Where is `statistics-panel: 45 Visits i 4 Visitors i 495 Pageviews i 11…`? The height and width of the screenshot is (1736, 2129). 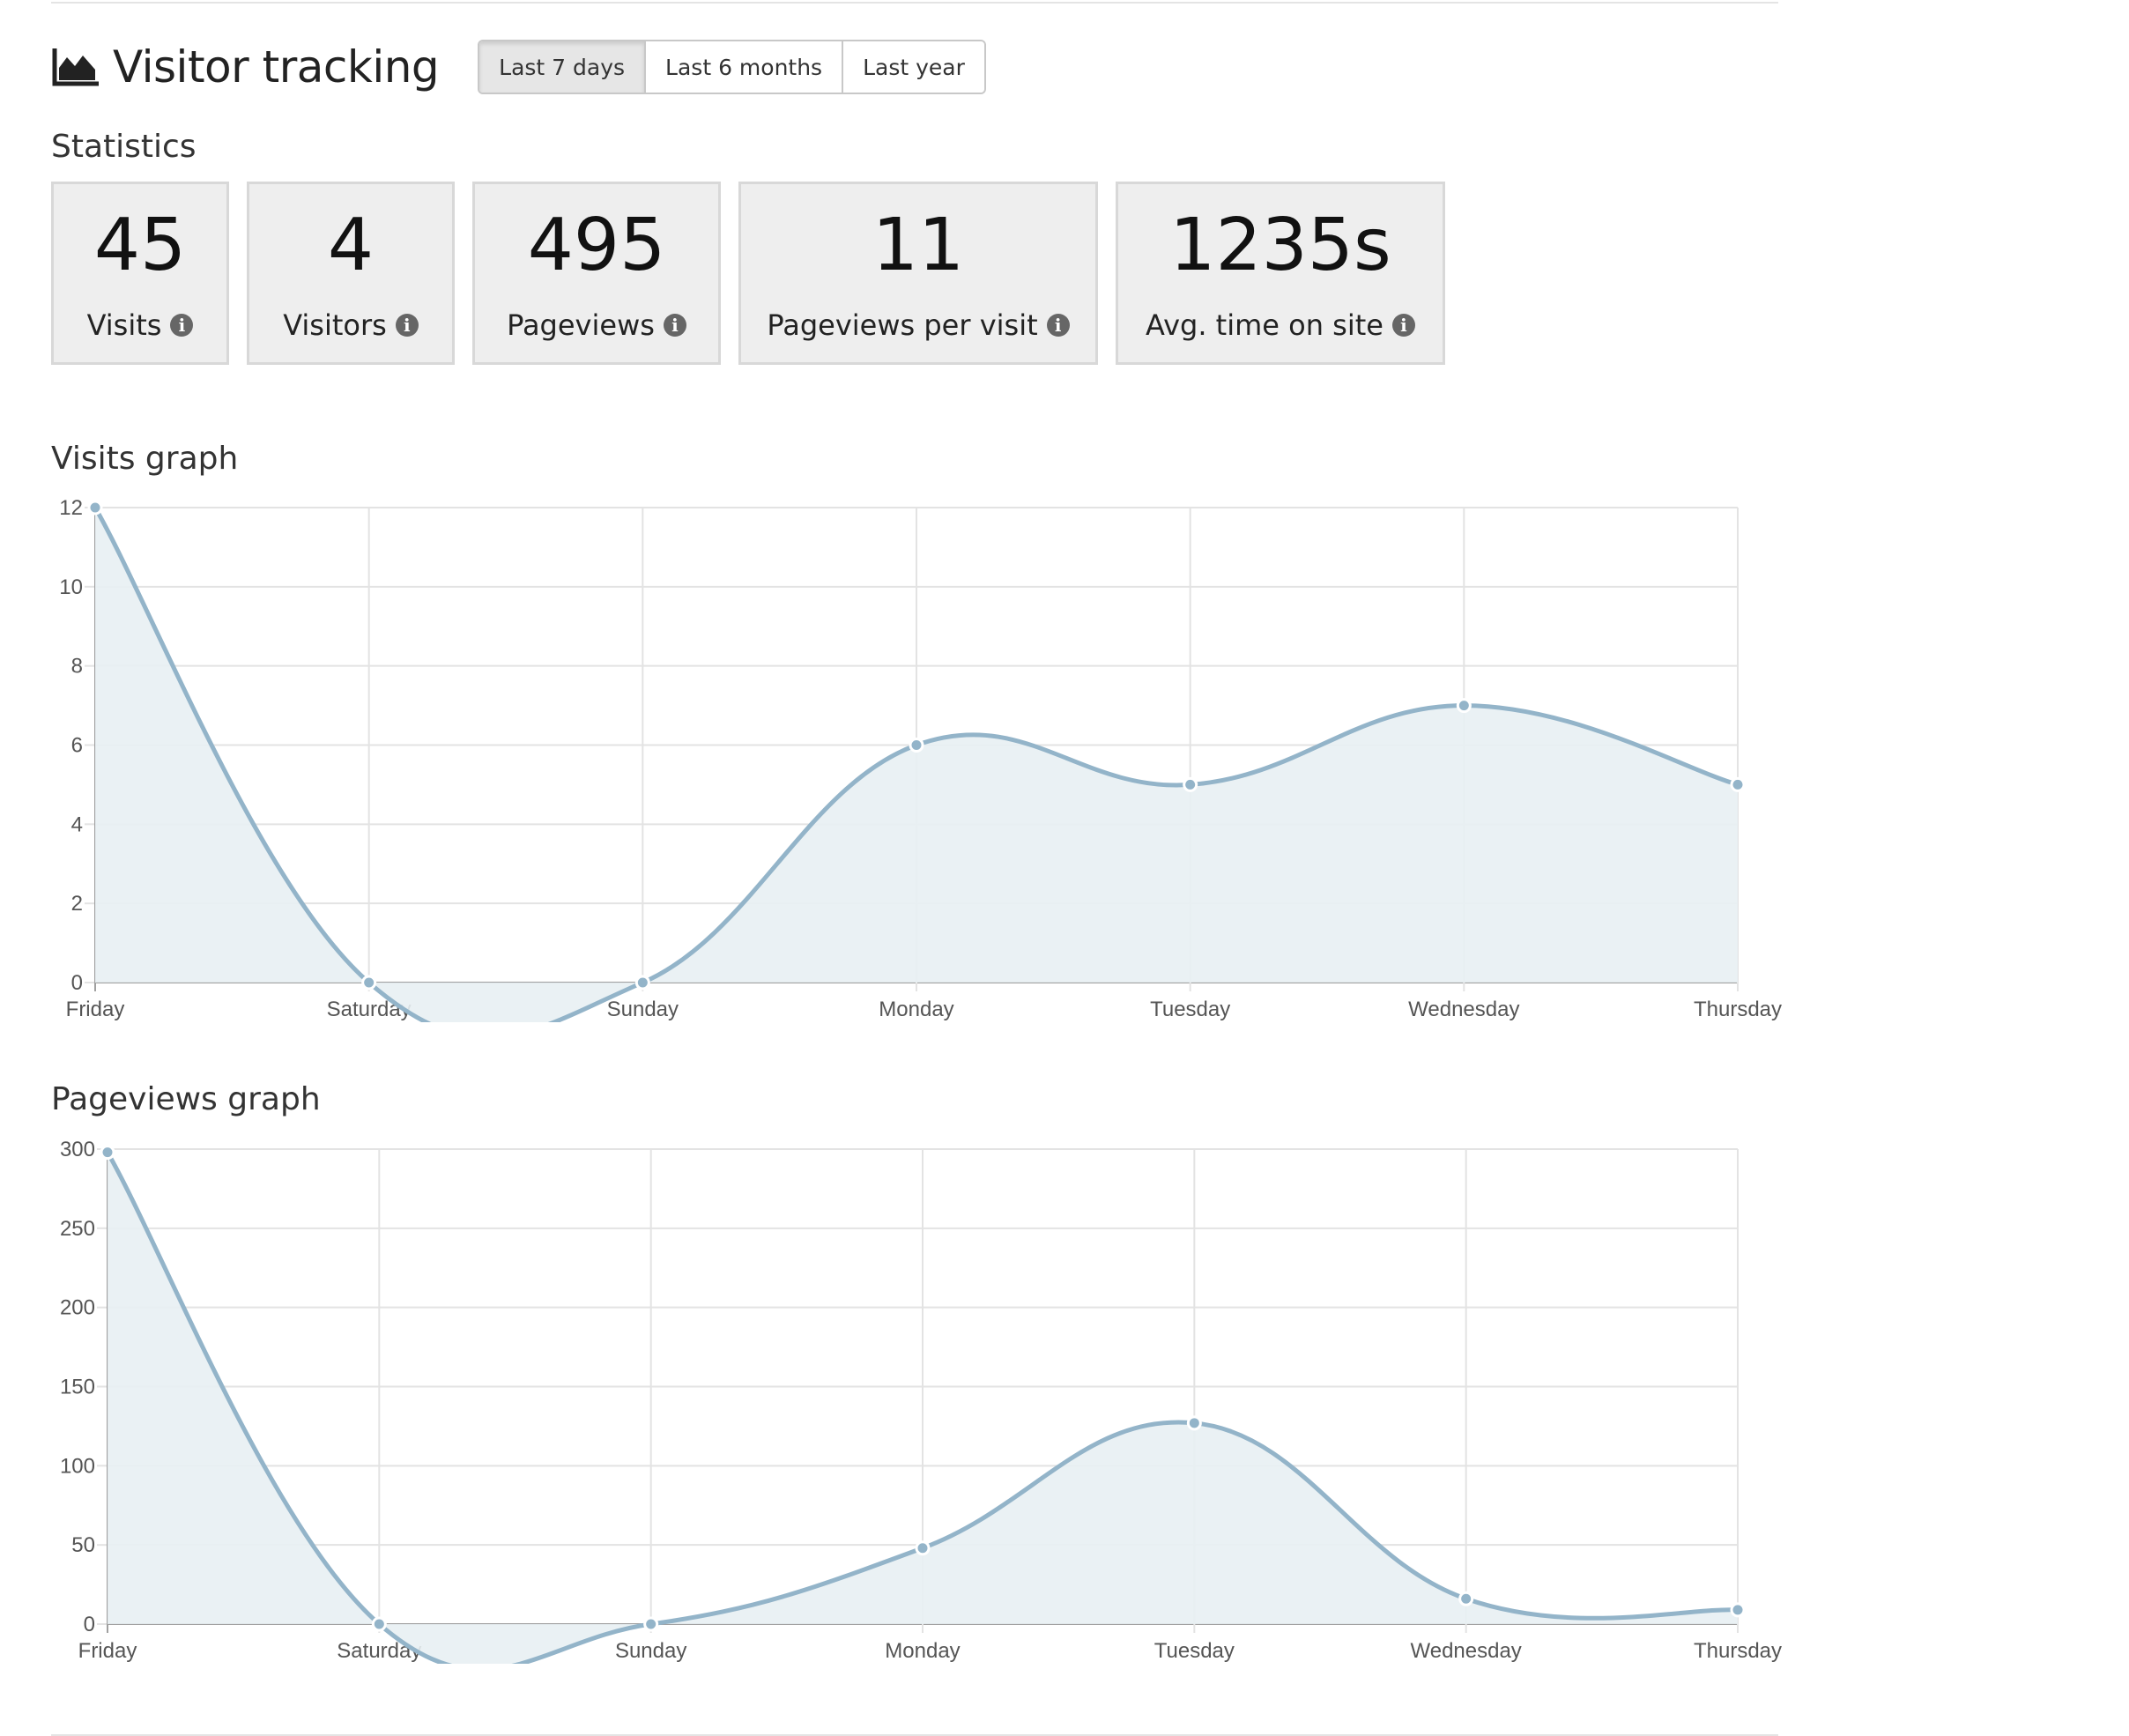 statistics-panel: 45 Visits i 4 Visitors i 495 Pageviews i 11… is located at coordinates (748, 273).